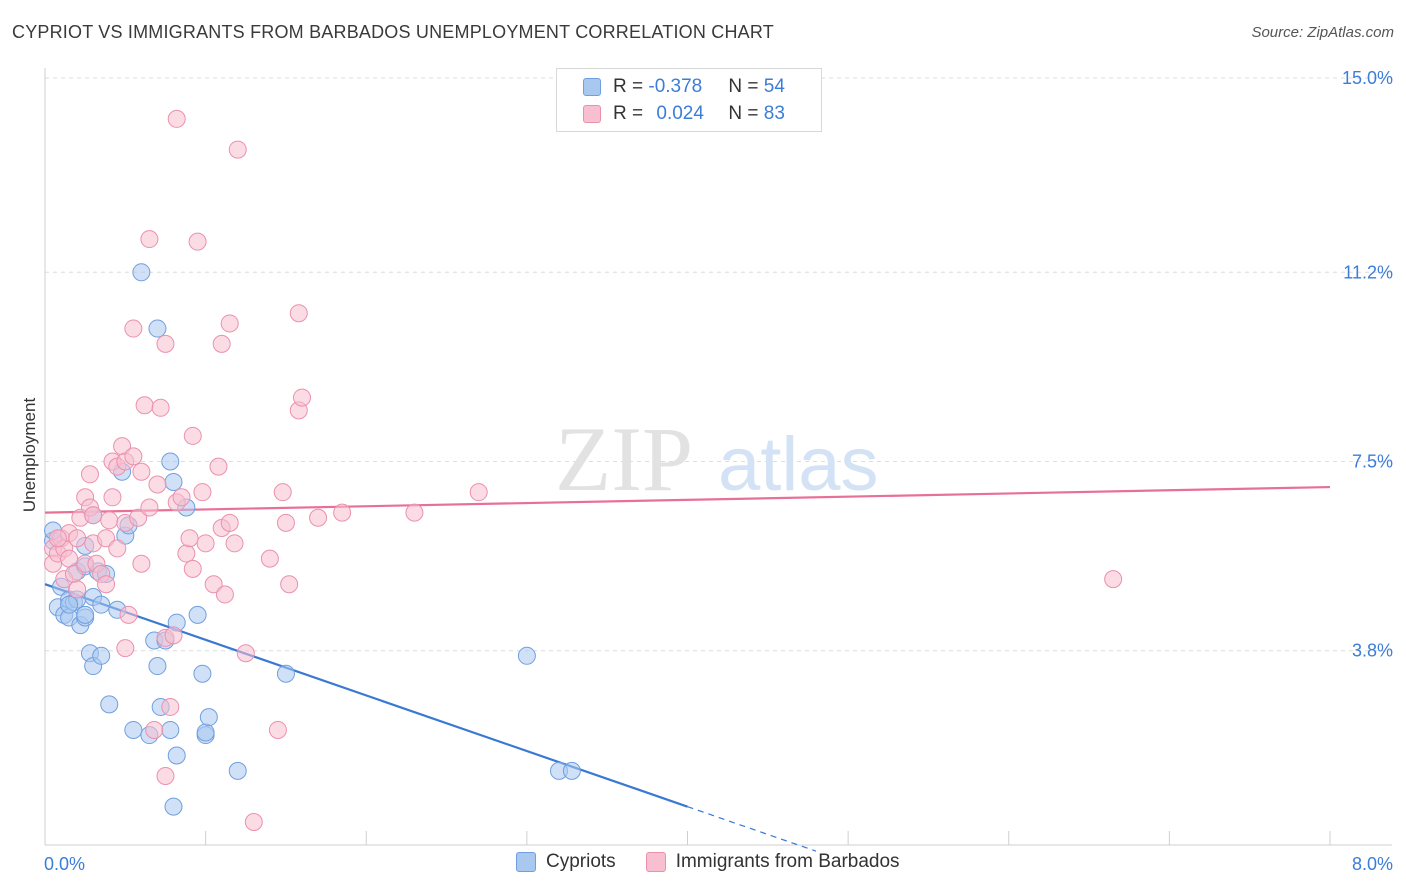 The width and height of the screenshot is (1406, 892). I want to click on legend-r-value: -0.378, so click(675, 86).